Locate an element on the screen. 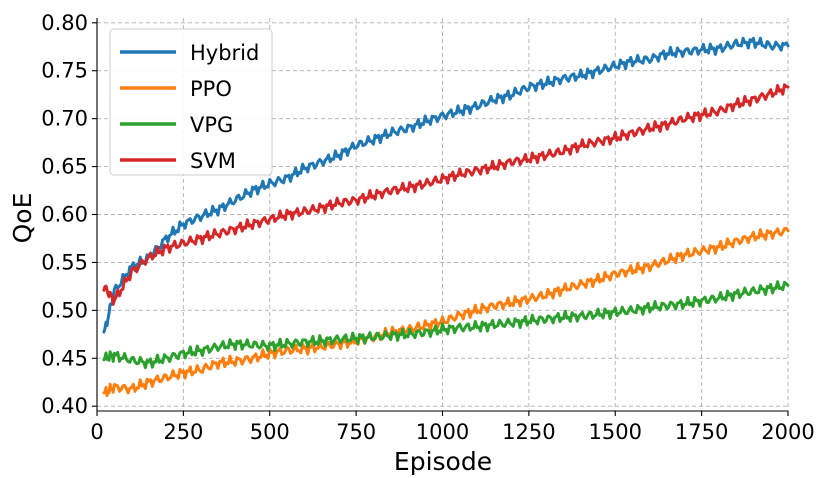  legend-label-vpg: VPG is located at coordinates (211, 125).